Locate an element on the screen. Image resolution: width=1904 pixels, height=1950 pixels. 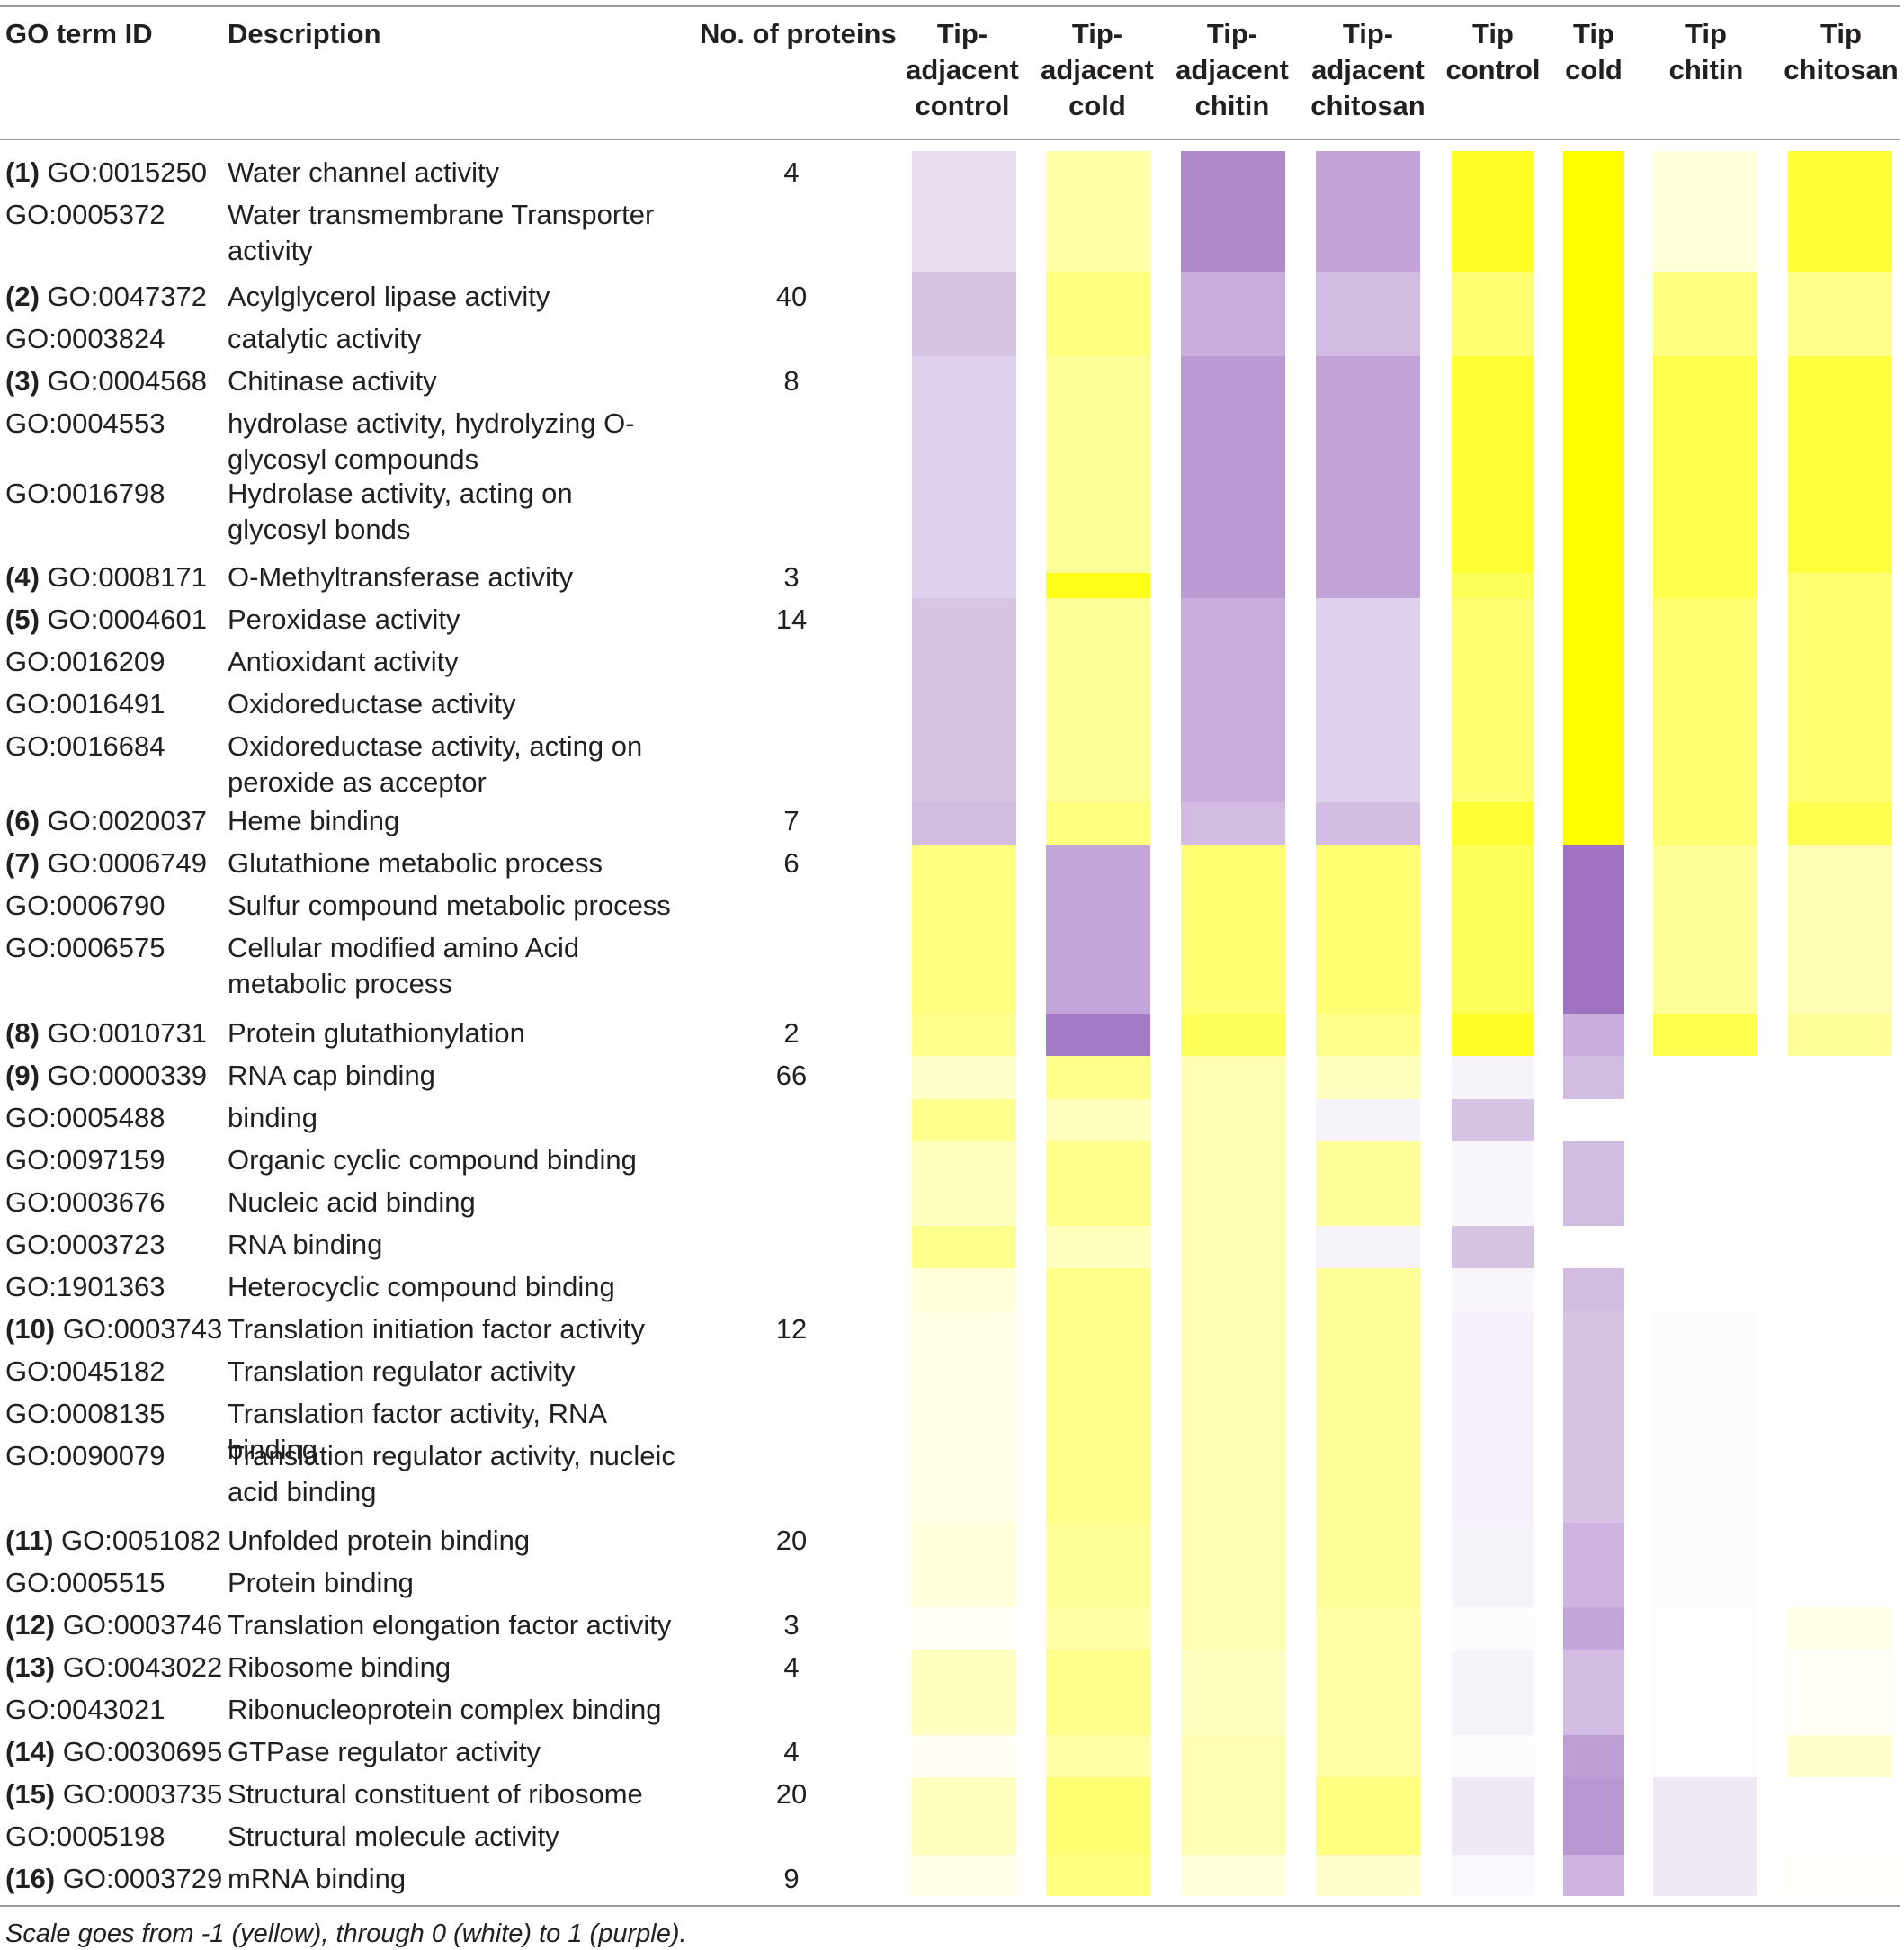
go-id: GO:0051082 is located at coordinates (141, 1540).